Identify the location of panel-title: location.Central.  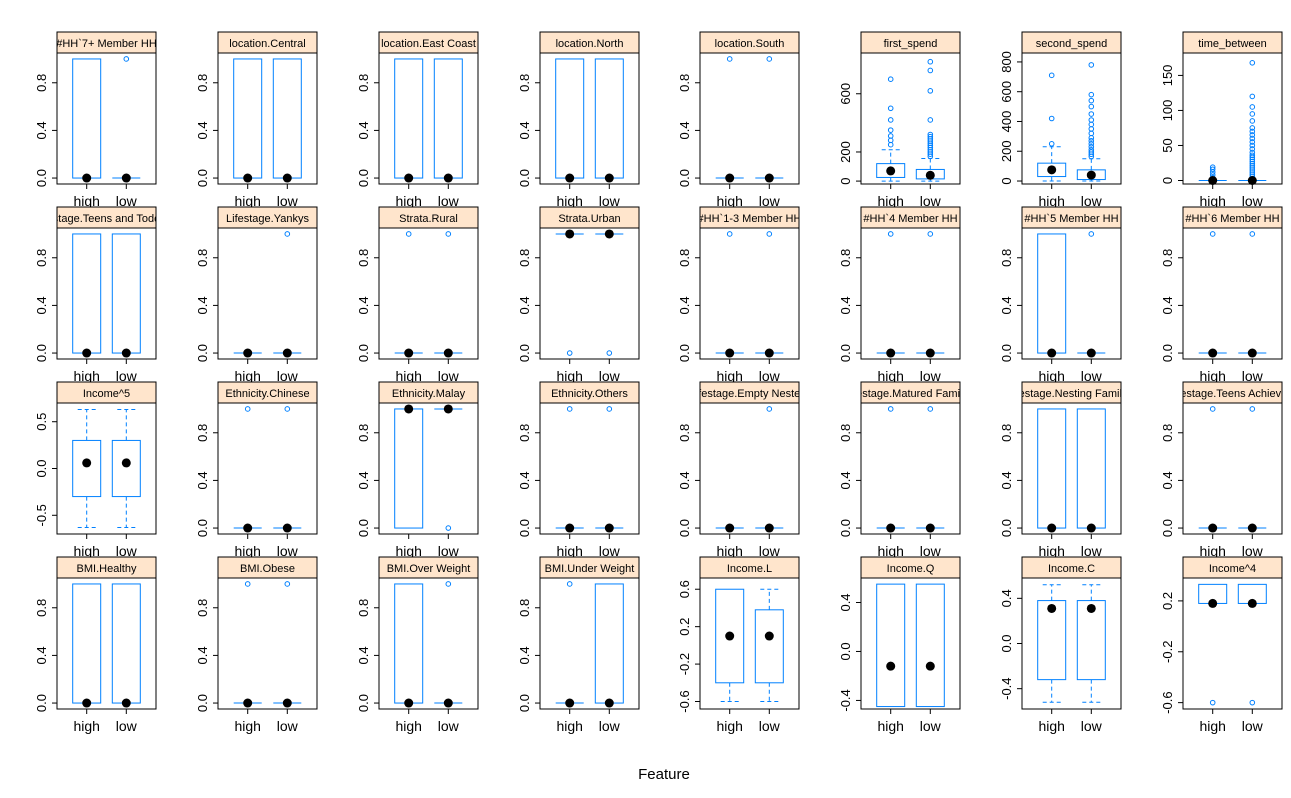
(267, 44).